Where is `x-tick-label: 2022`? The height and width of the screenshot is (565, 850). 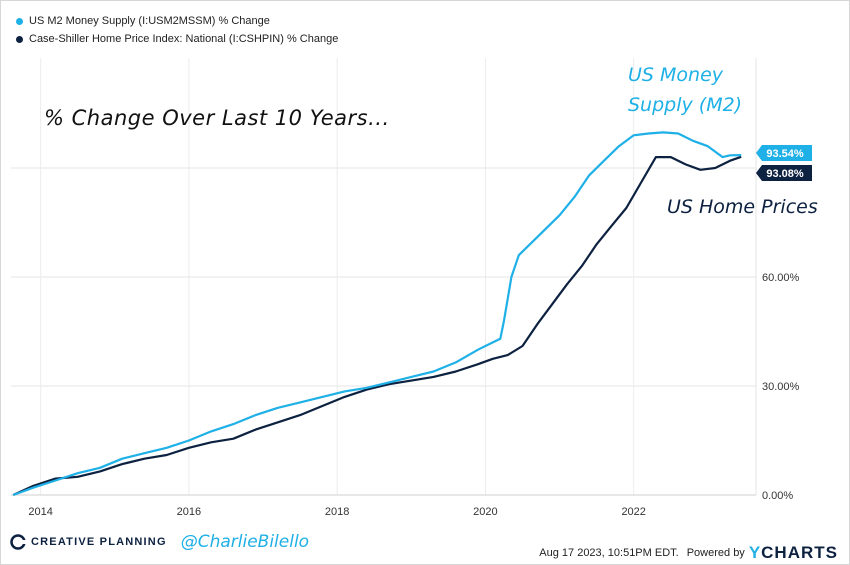
x-tick-label: 2022 is located at coordinates (633, 512).